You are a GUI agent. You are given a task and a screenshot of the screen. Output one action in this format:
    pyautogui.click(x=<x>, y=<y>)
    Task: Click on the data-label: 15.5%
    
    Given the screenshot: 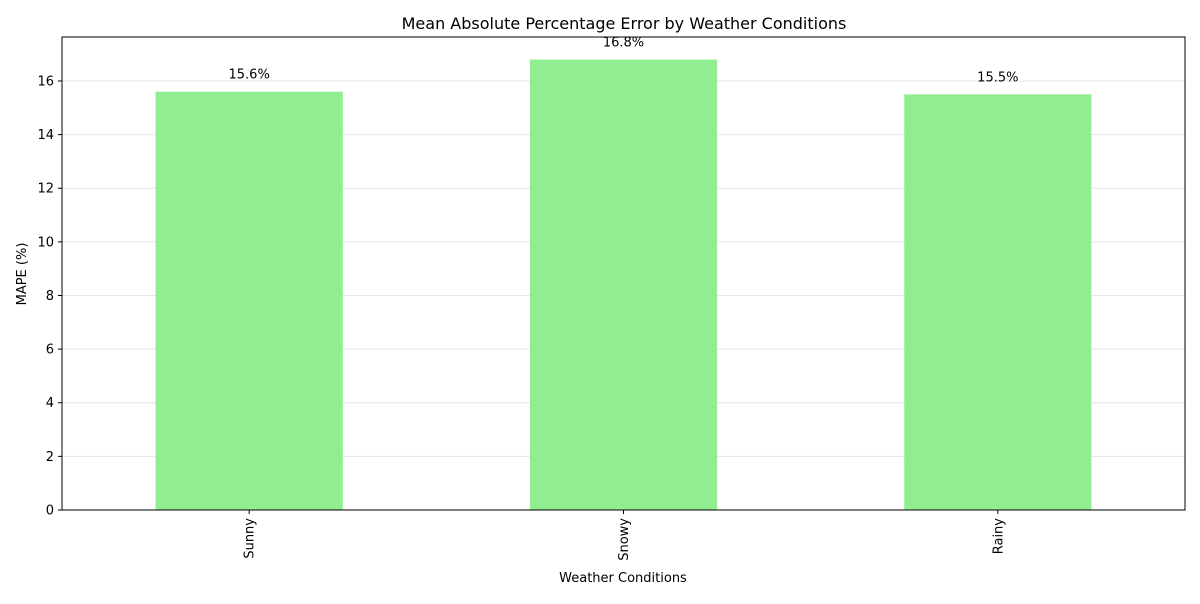 What is the action you would take?
    pyautogui.click(x=997, y=77)
    